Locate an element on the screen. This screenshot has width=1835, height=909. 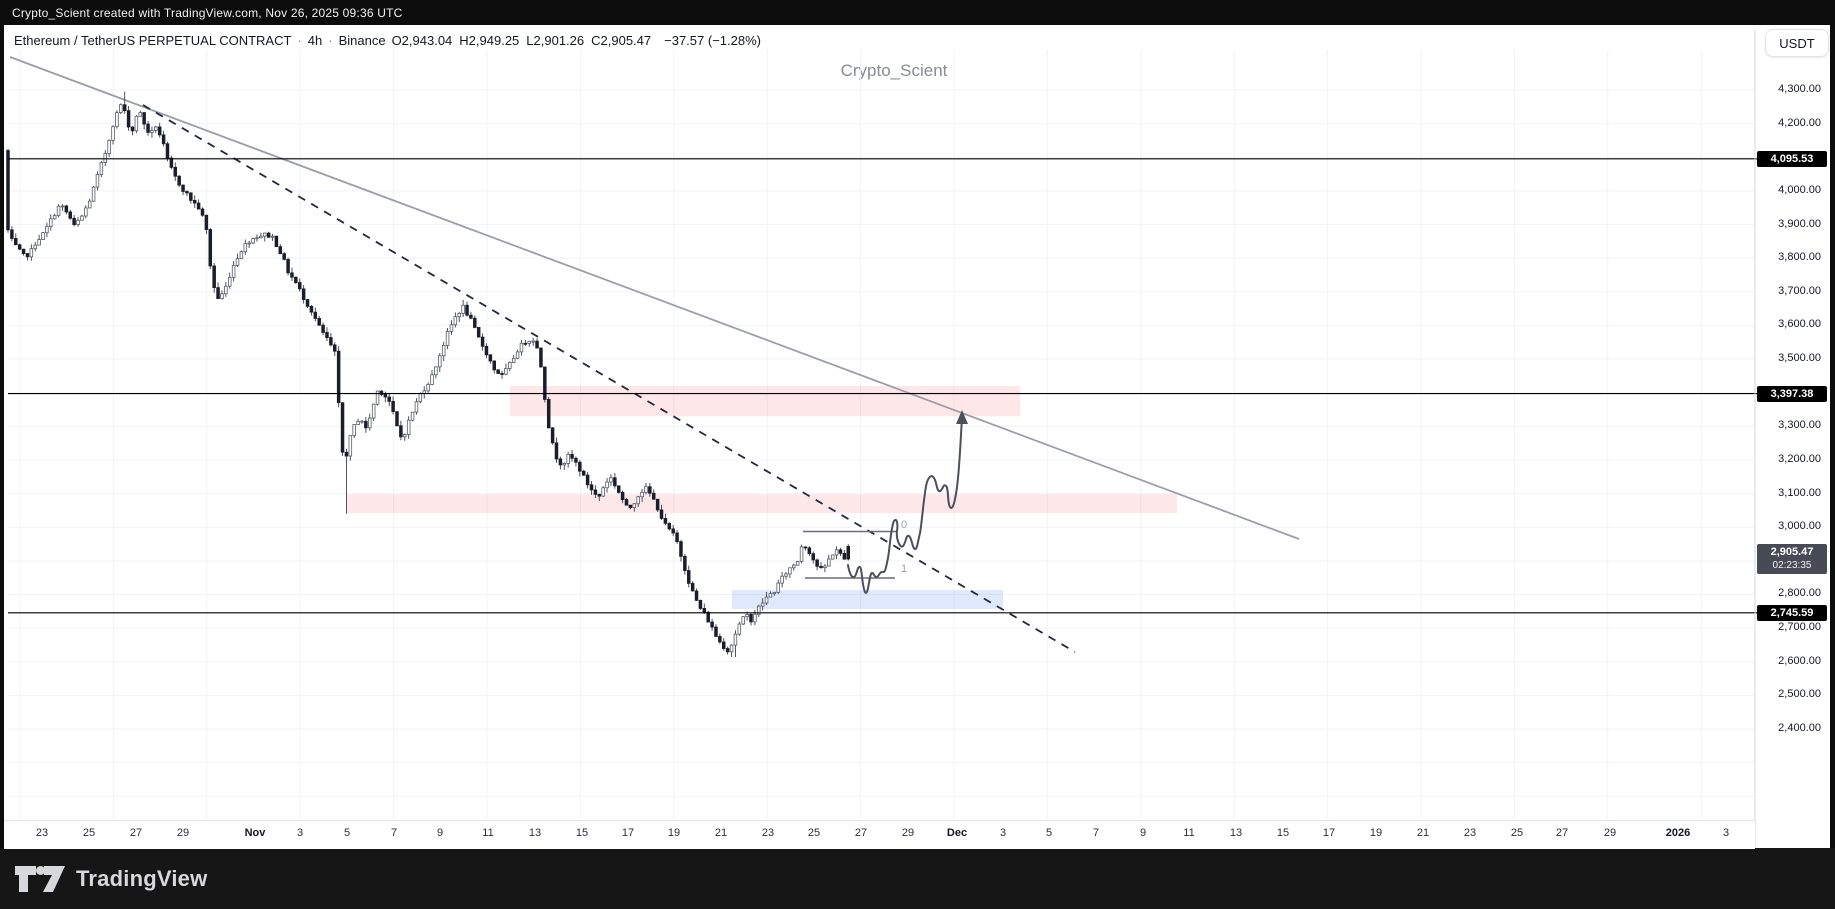
tradingview-logo: TradingView is located at coordinates (110, 879).